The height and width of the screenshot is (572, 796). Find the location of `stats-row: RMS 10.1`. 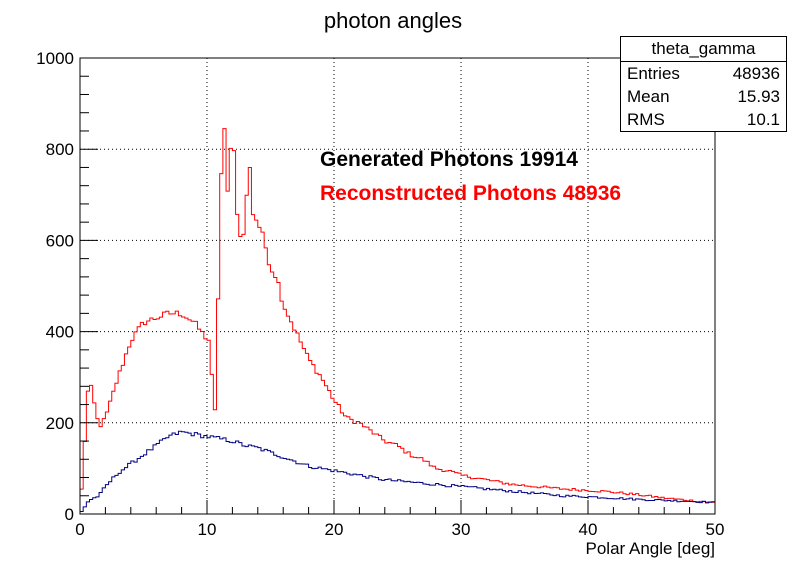

stats-row: RMS 10.1 is located at coordinates (703, 119).